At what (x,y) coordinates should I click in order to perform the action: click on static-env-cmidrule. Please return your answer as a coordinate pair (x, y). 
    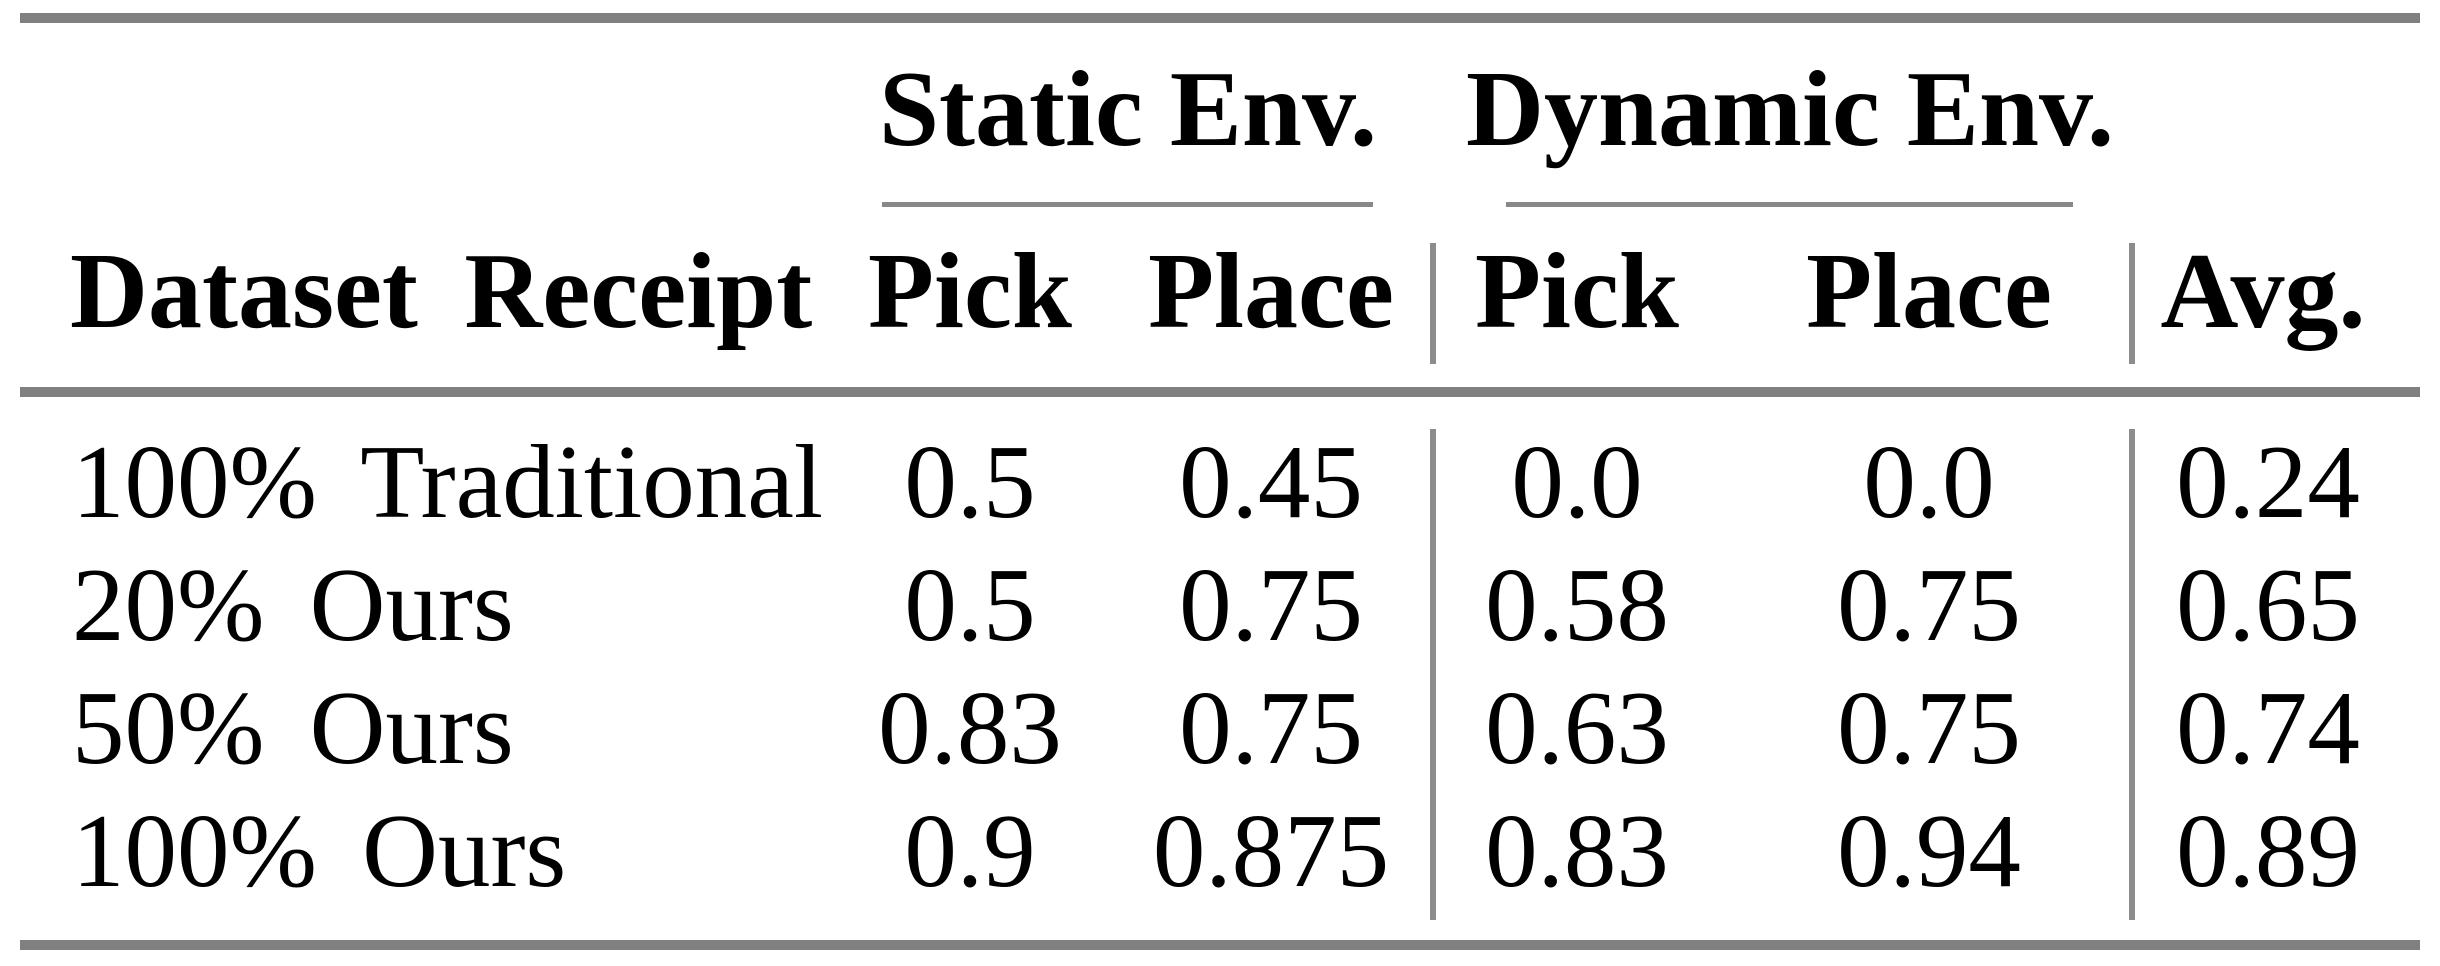
    Looking at the image, I should click on (1127, 204).